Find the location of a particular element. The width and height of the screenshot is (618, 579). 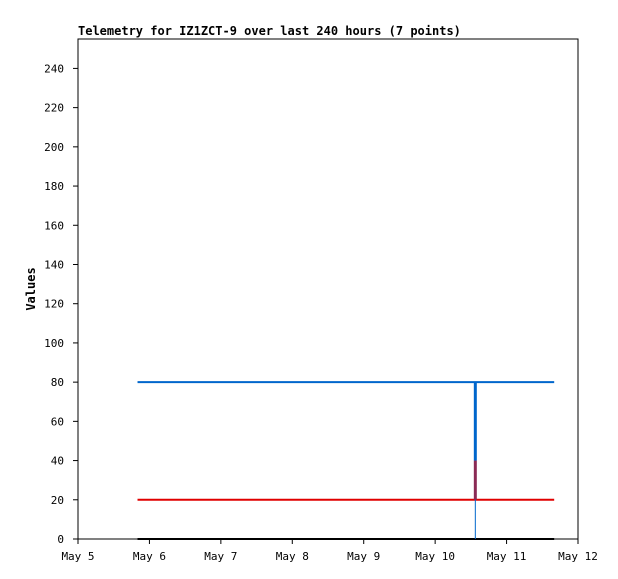

x-tick-label: May 12 is located at coordinates (578, 556).